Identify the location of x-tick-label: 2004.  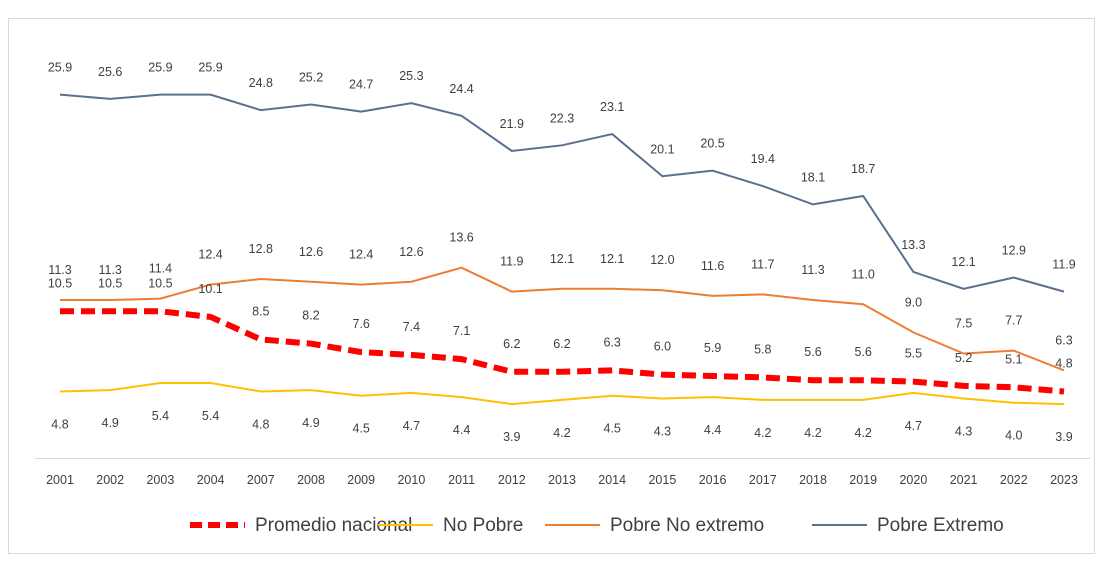
(211, 480).